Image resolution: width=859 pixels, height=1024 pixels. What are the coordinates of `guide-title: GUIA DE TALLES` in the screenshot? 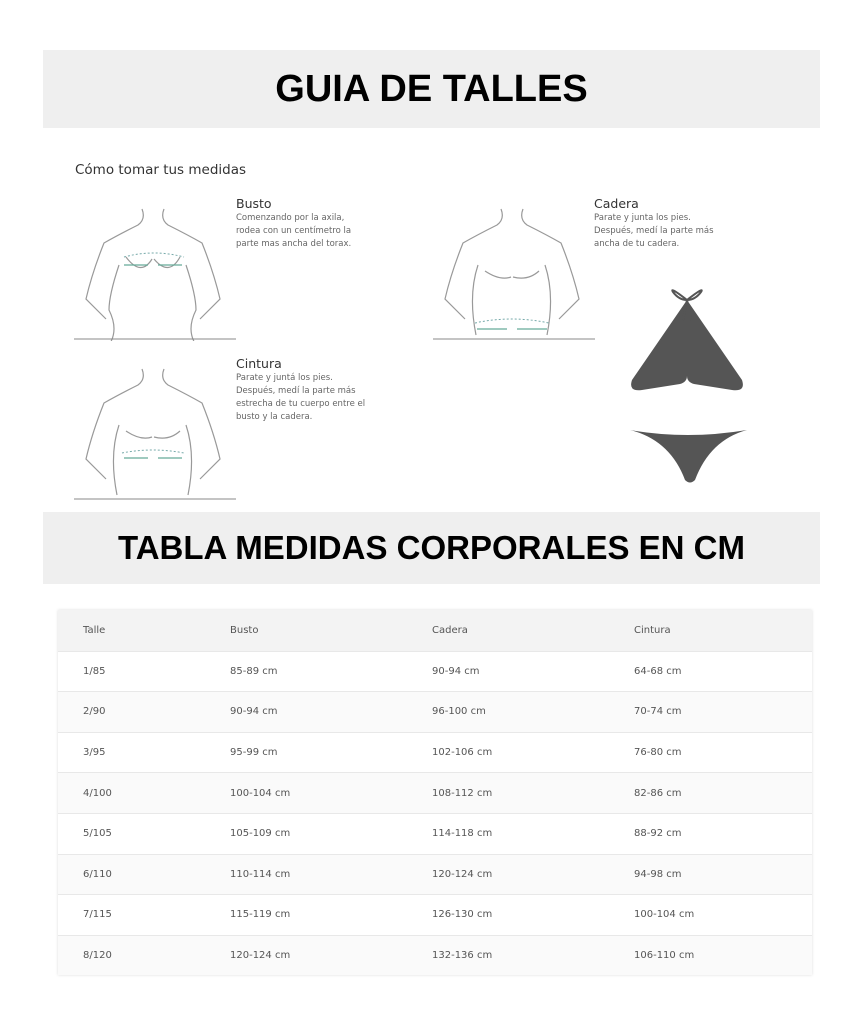 It's located at (431, 89).